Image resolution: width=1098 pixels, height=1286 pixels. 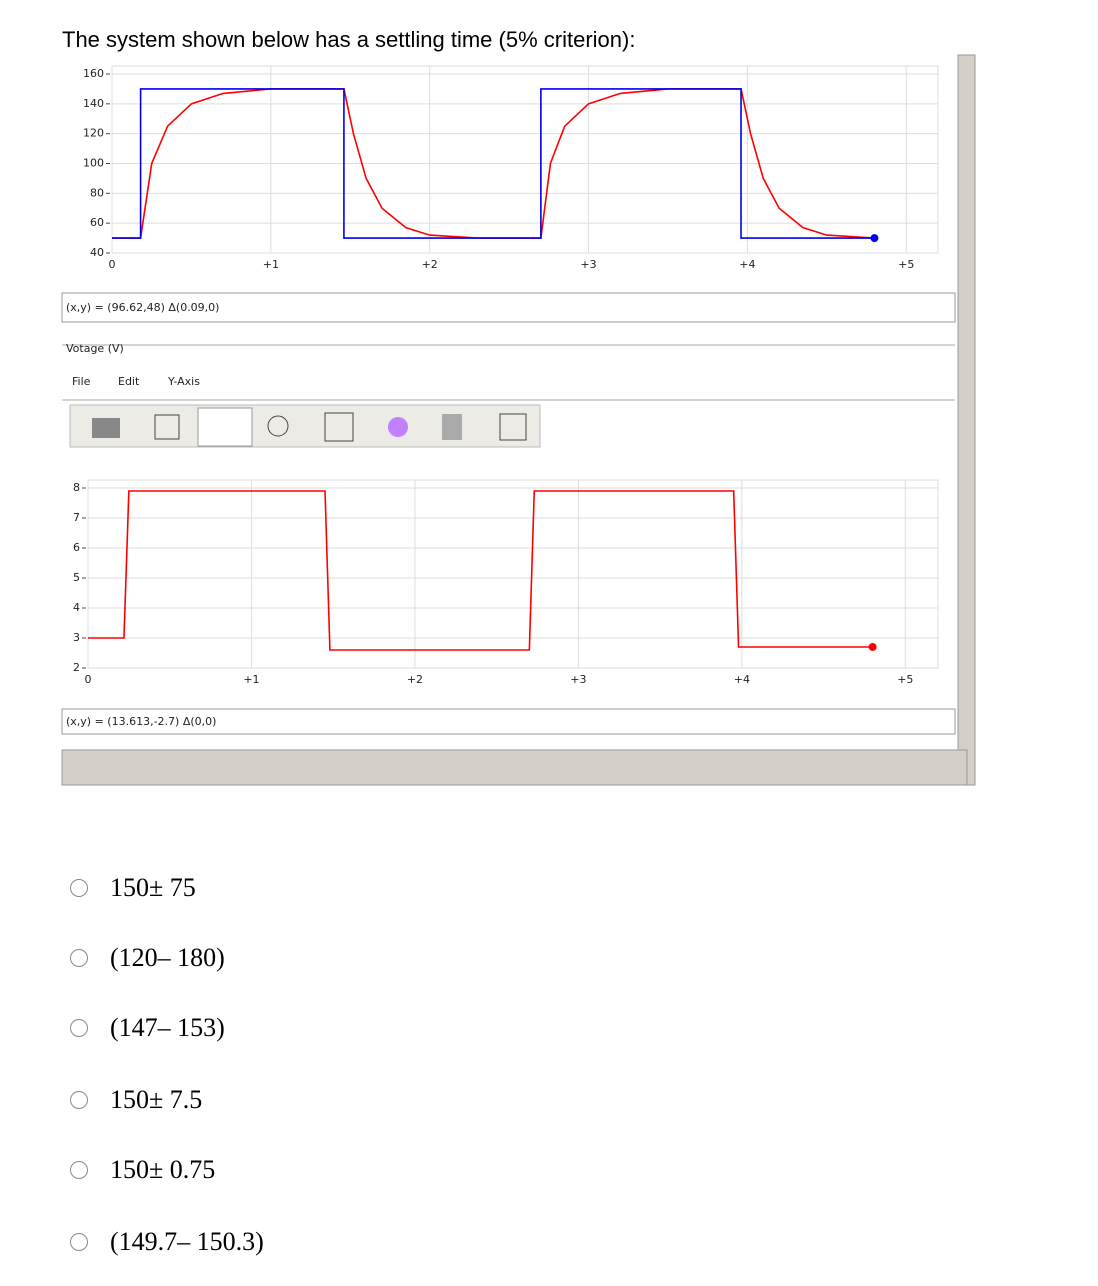 What do you see at coordinates (97, 192) in the screenshot?
I see `y-tick-label: 80` at bounding box center [97, 192].